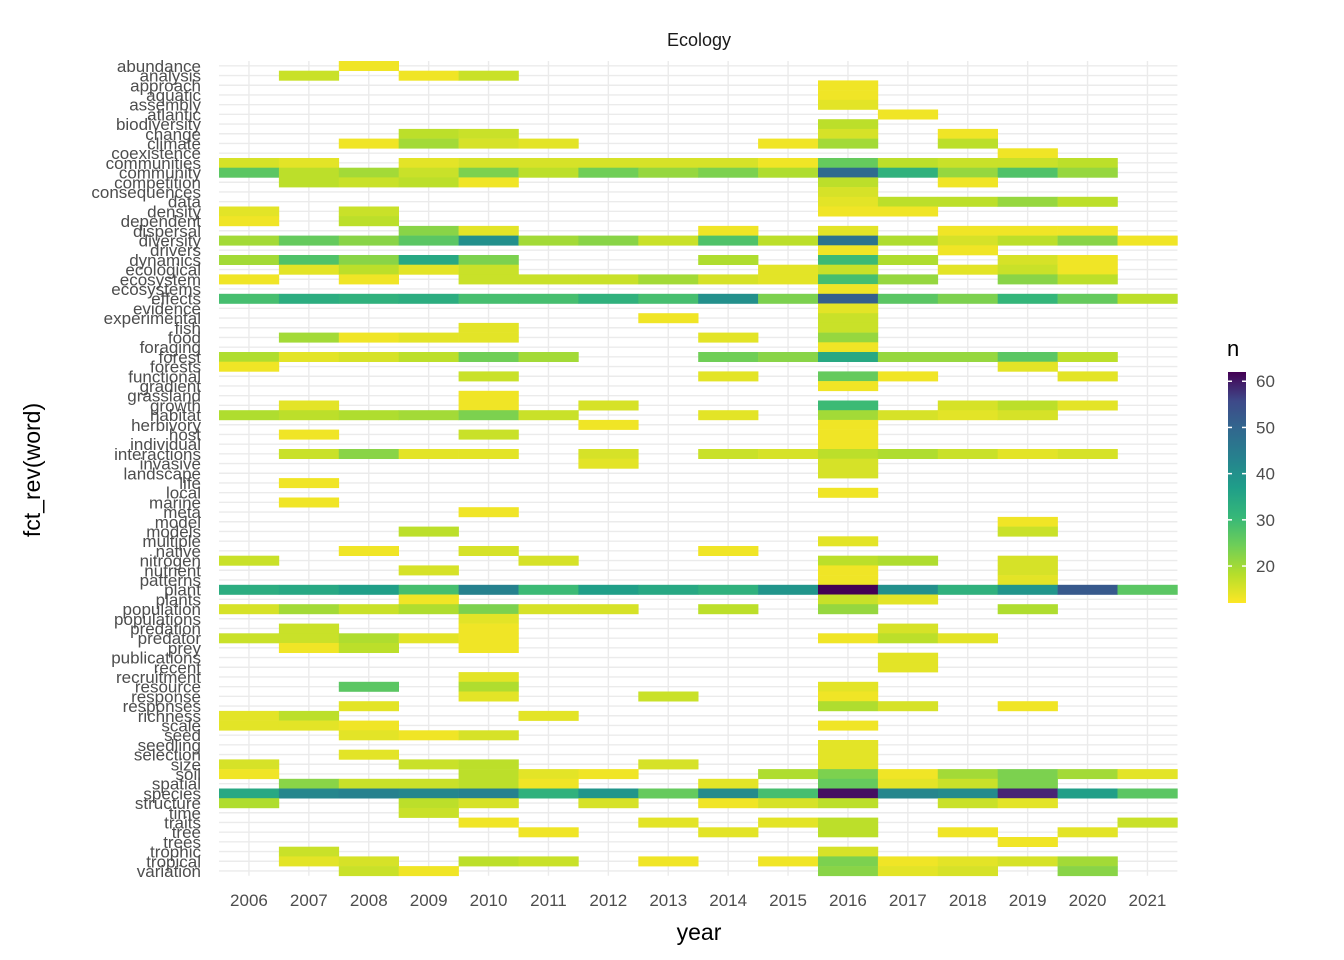  What do you see at coordinates (169, 716) in the screenshot?
I see `y-tick-label: richness` at bounding box center [169, 716].